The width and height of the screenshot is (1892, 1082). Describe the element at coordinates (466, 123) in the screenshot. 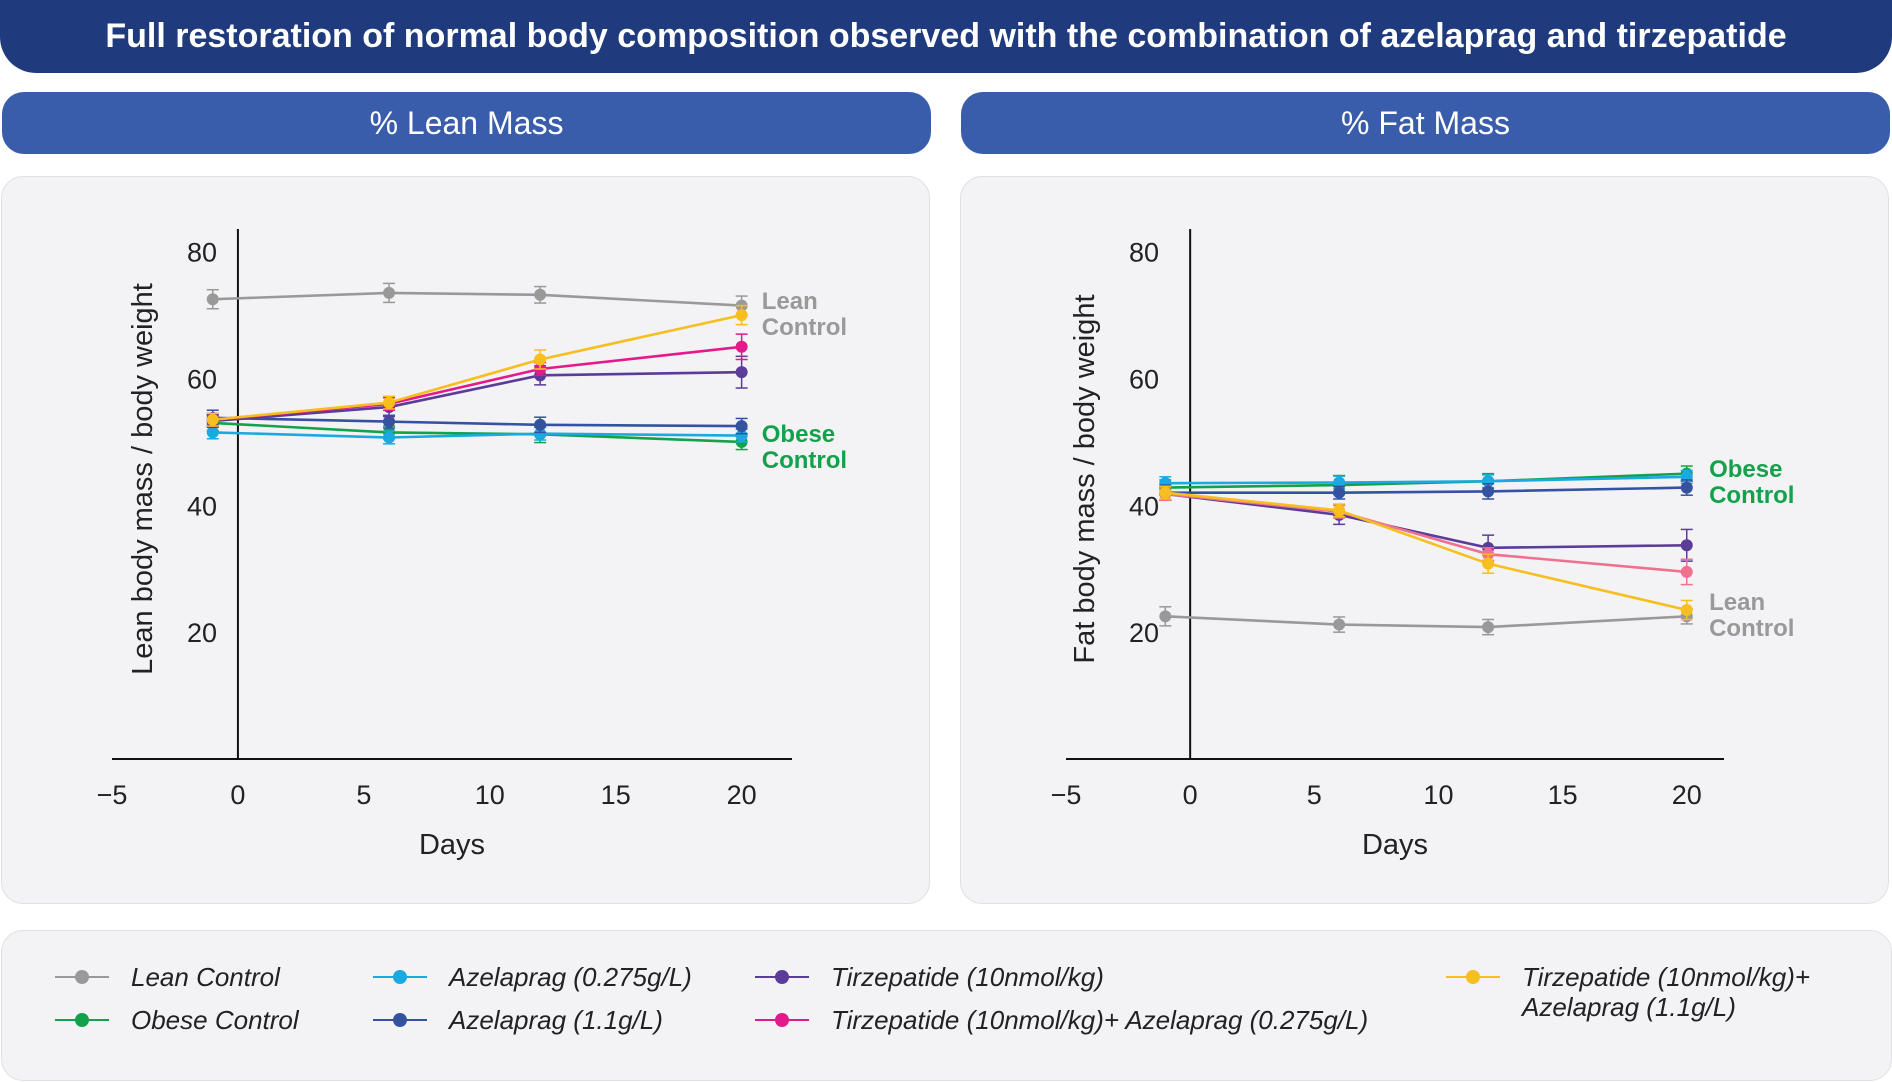

I see `lean-mass-header: % Lean Mass` at that location.